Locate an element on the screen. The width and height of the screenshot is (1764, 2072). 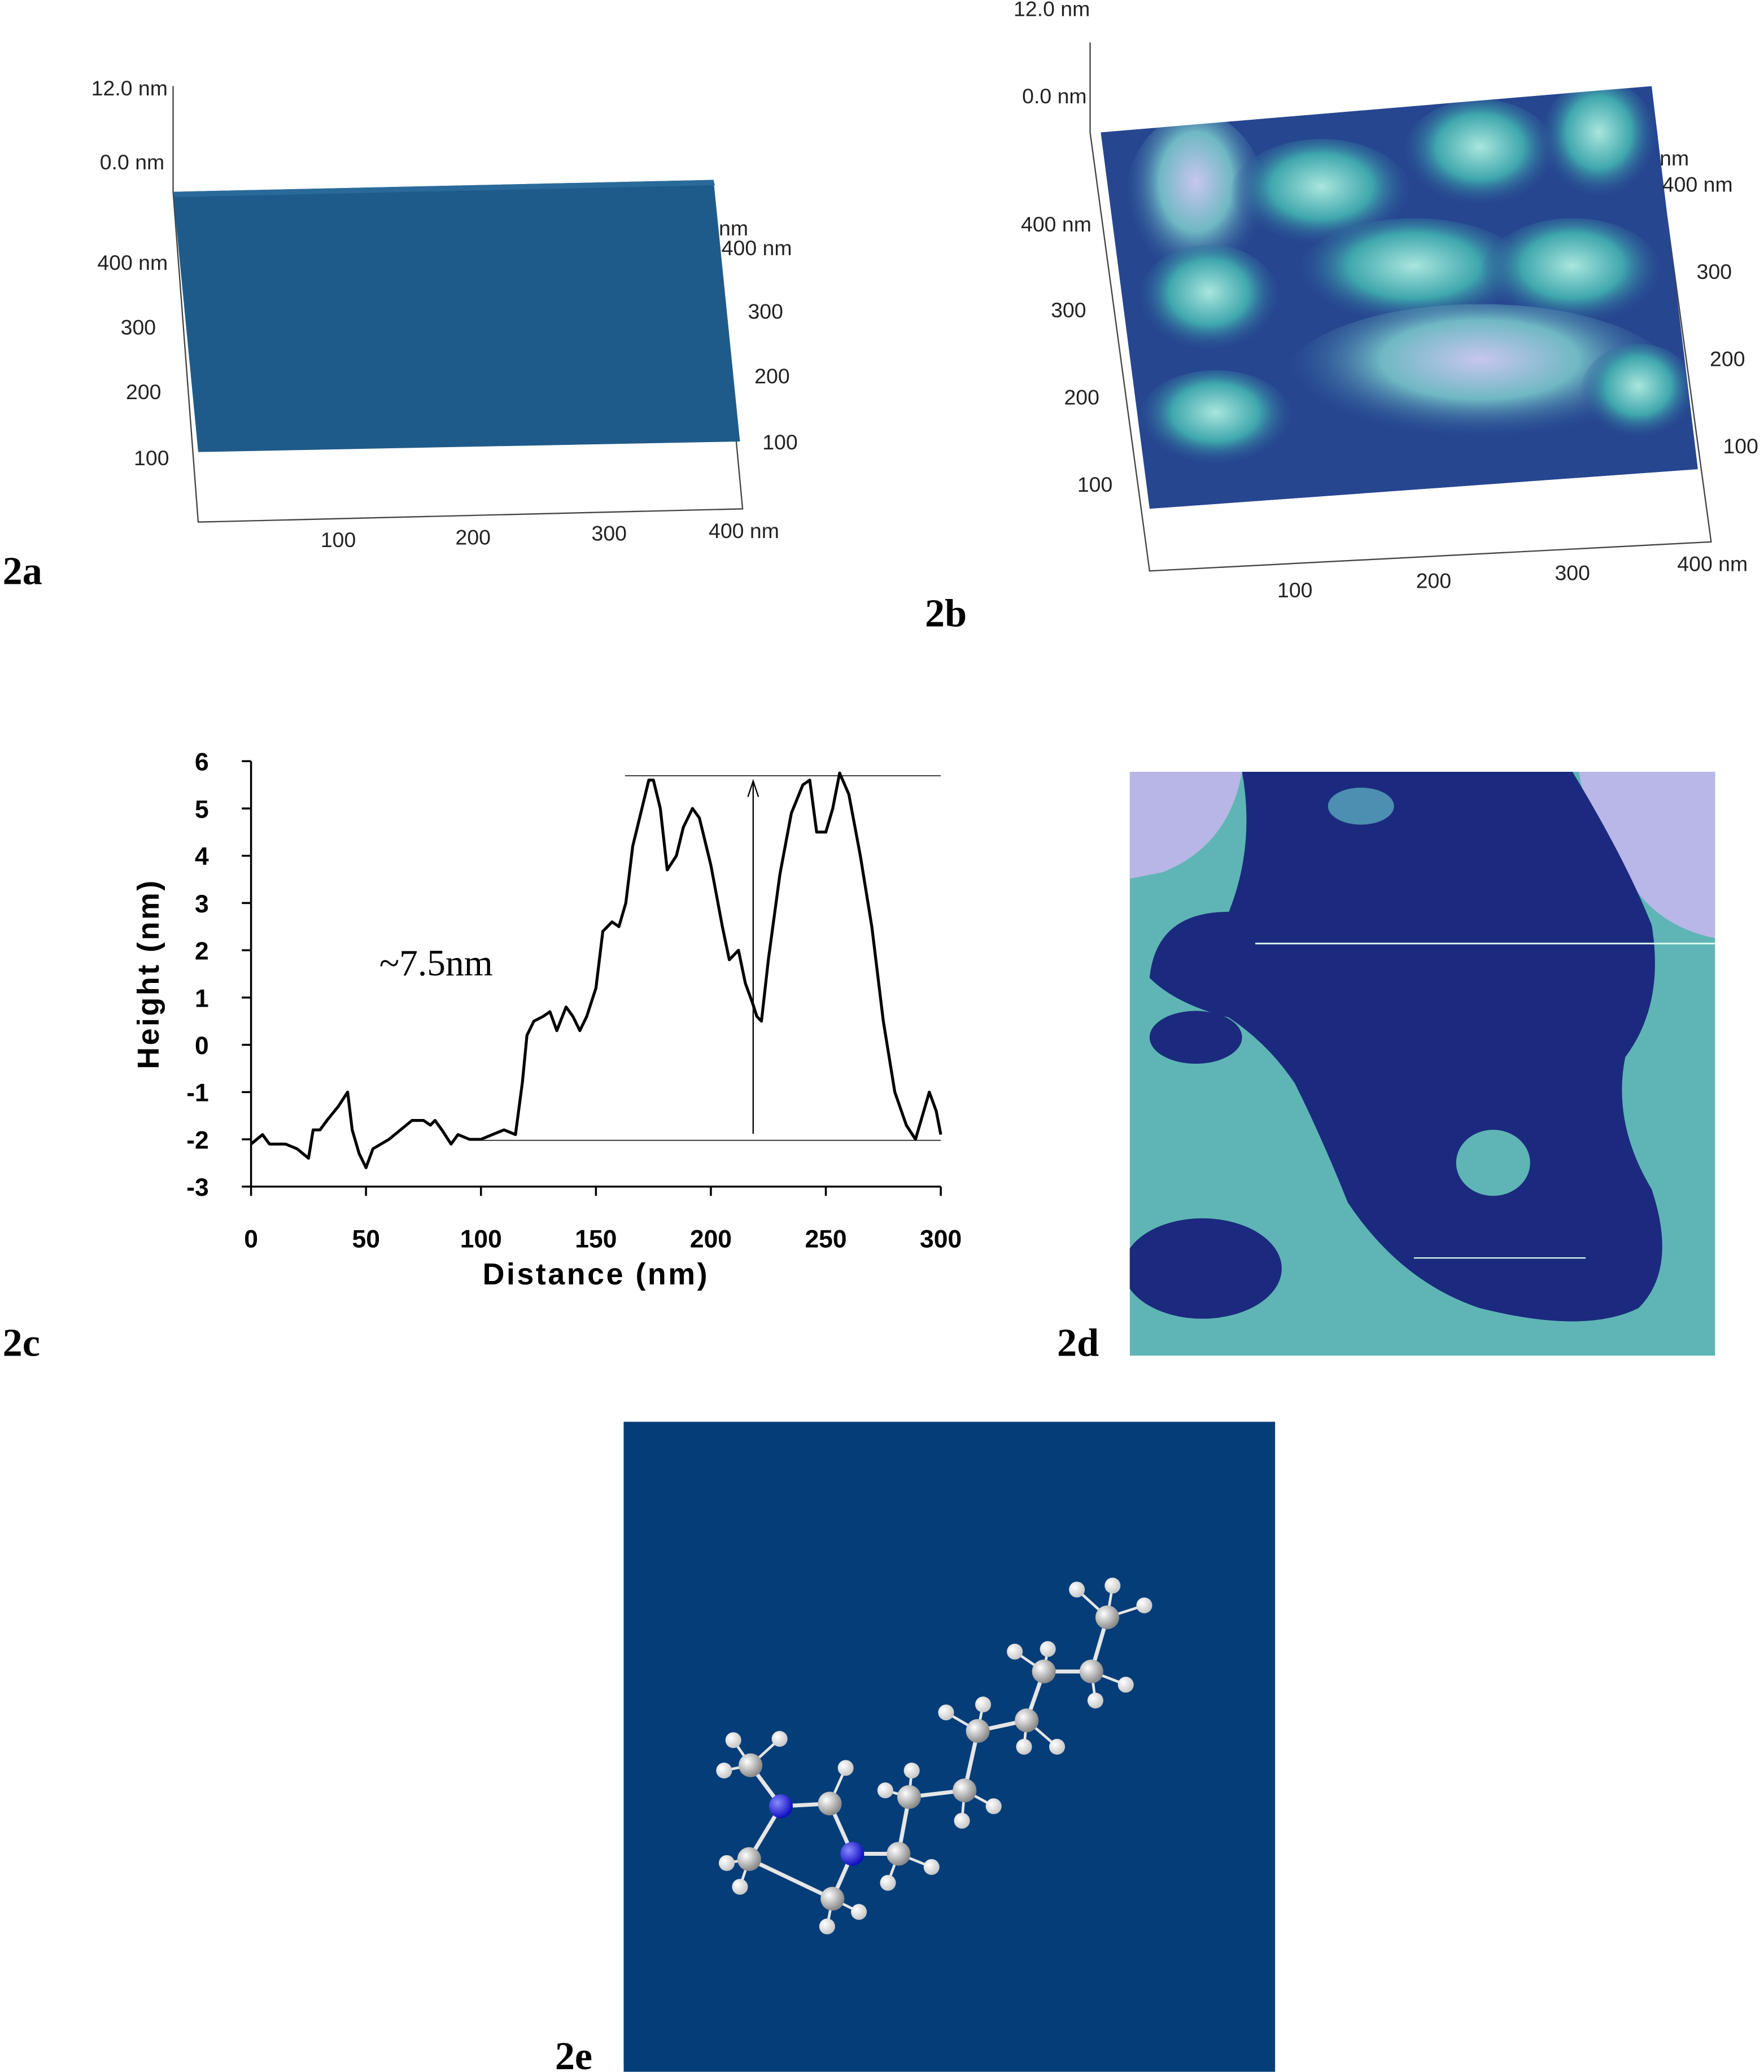
panel-e is located at coordinates (950, 1747).